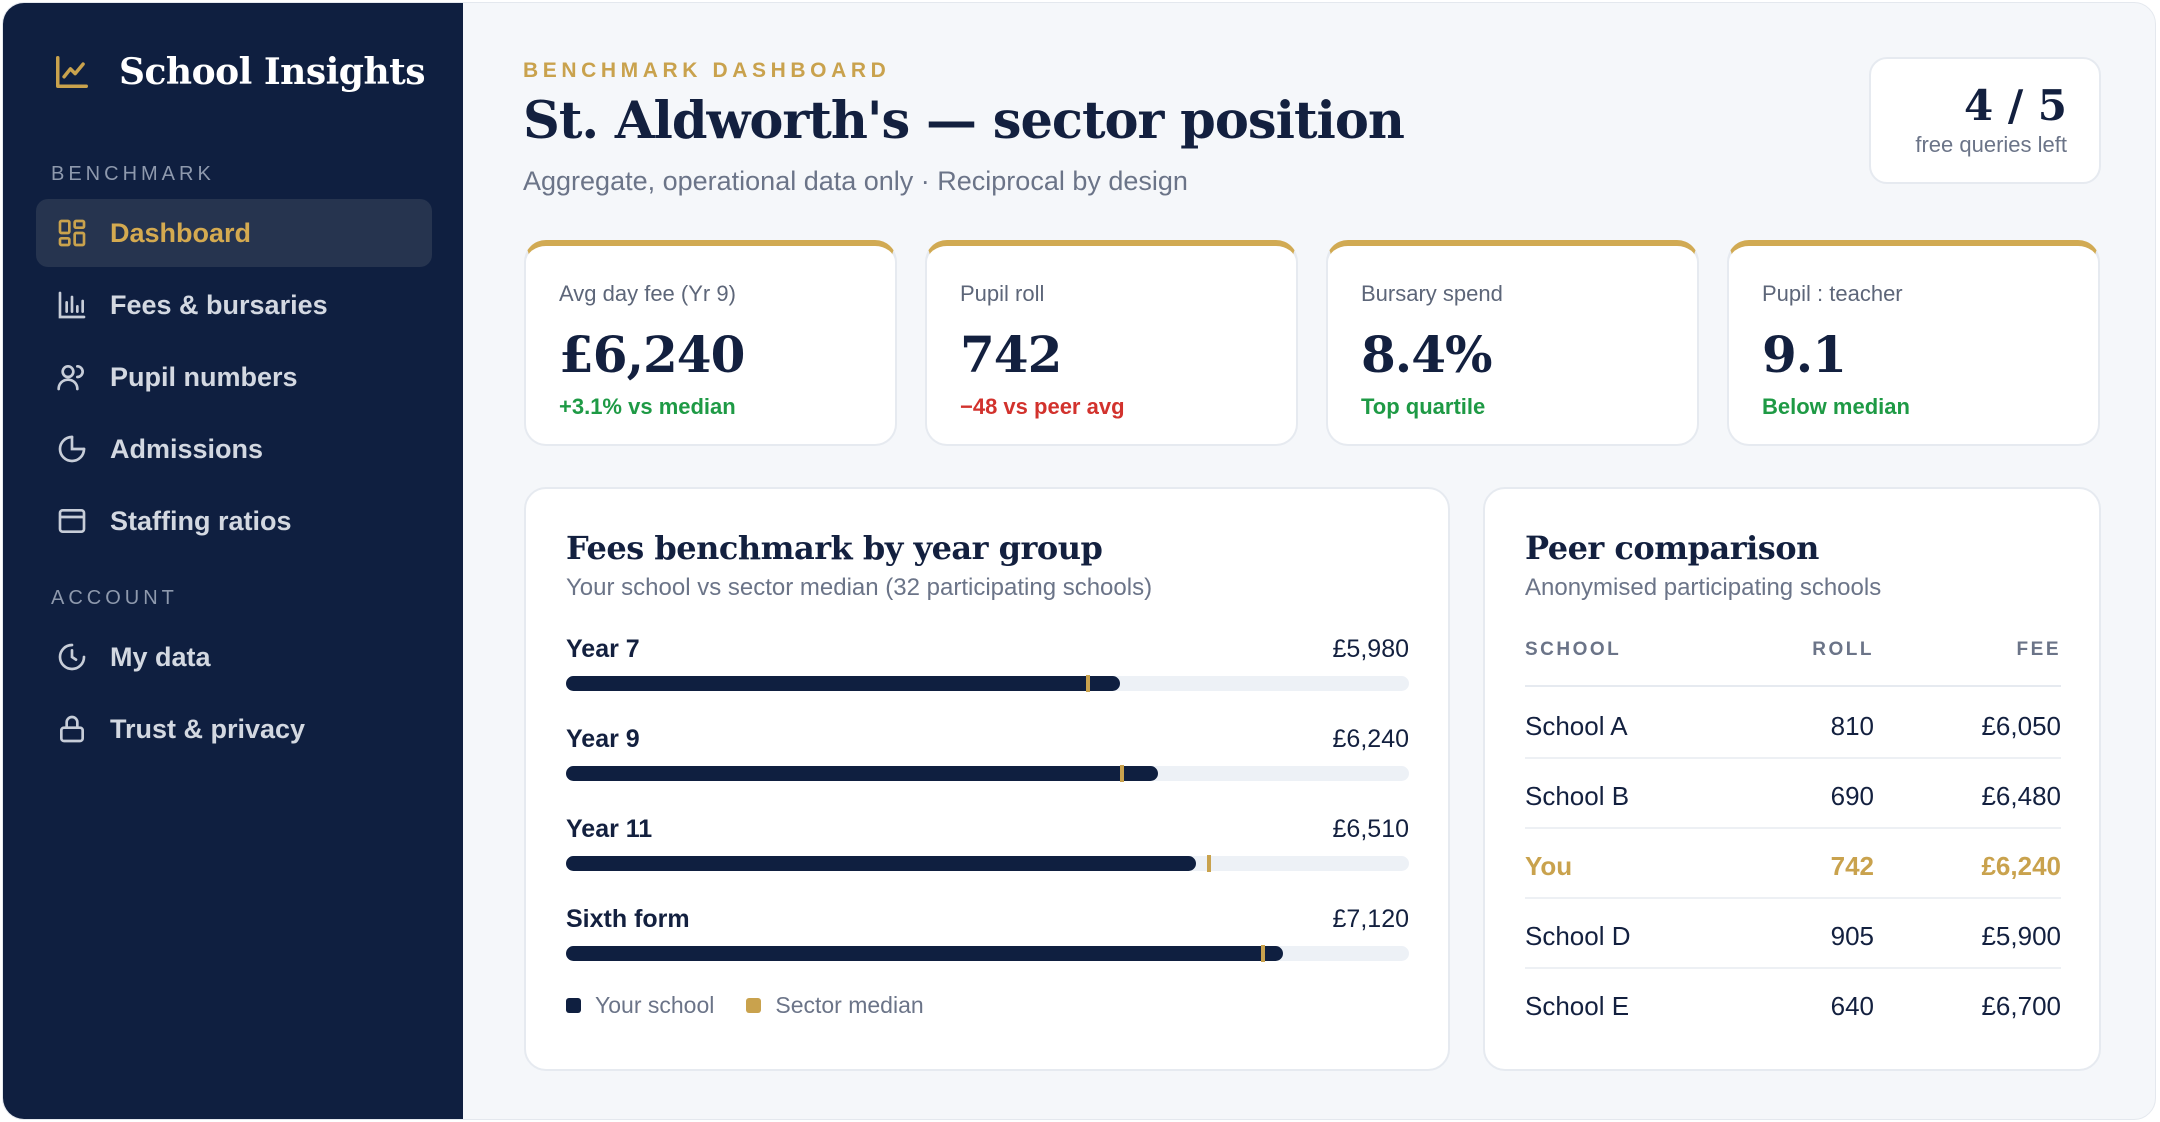  Describe the element at coordinates (2021, 866) in the screenshot. I see `cell-fee: £6,240` at that location.